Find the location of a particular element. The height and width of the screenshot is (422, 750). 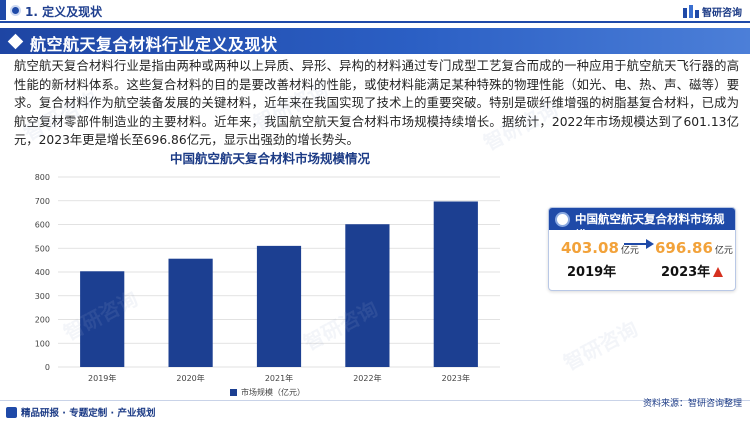

title-banner: 航空航天复合材料行业定义及现状 is located at coordinates (375, 41).